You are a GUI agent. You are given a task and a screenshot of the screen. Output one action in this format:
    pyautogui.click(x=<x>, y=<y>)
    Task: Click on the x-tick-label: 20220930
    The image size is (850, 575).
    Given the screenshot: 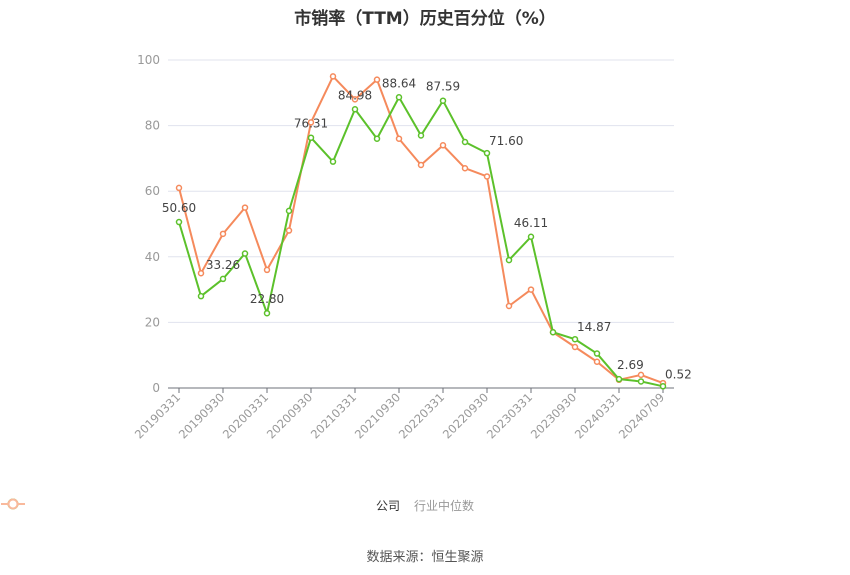 What is the action you would take?
    pyautogui.click(x=465, y=415)
    